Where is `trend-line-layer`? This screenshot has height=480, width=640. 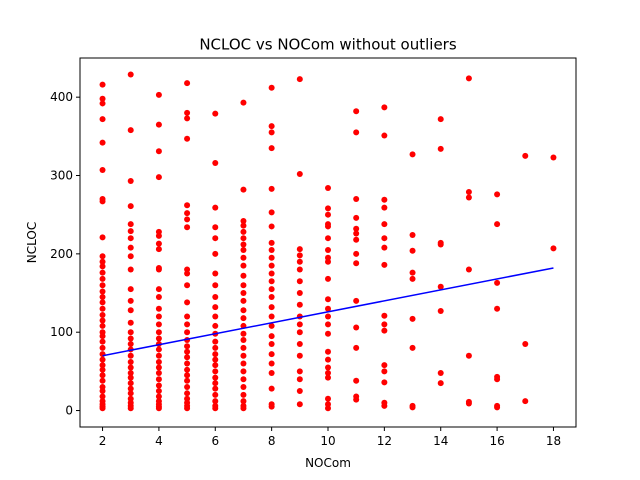 trend-line-layer is located at coordinates (328, 312).